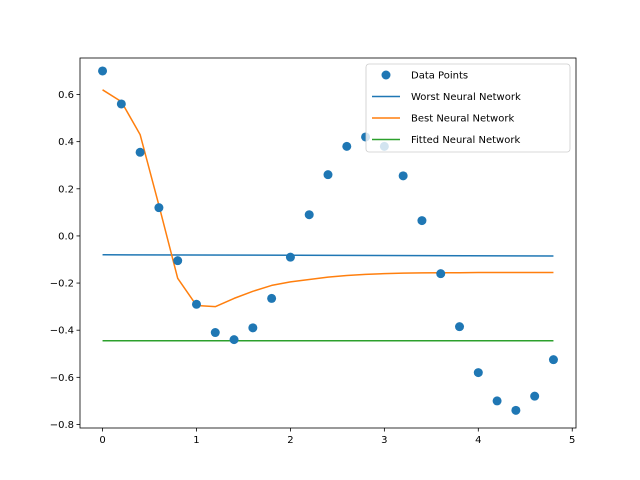  I want to click on y-tick-label: 0.4, so click(66, 142).